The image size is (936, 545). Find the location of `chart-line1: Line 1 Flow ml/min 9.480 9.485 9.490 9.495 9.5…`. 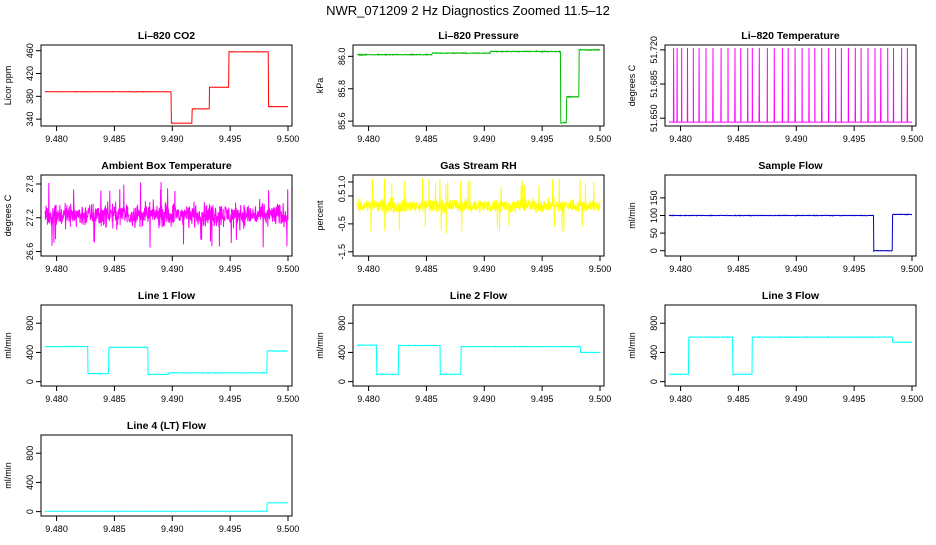

chart-line1: Line 1 Flow ml/min 9.480 9.485 9.490 9.495 9.5… is located at coordinates (151, 347).